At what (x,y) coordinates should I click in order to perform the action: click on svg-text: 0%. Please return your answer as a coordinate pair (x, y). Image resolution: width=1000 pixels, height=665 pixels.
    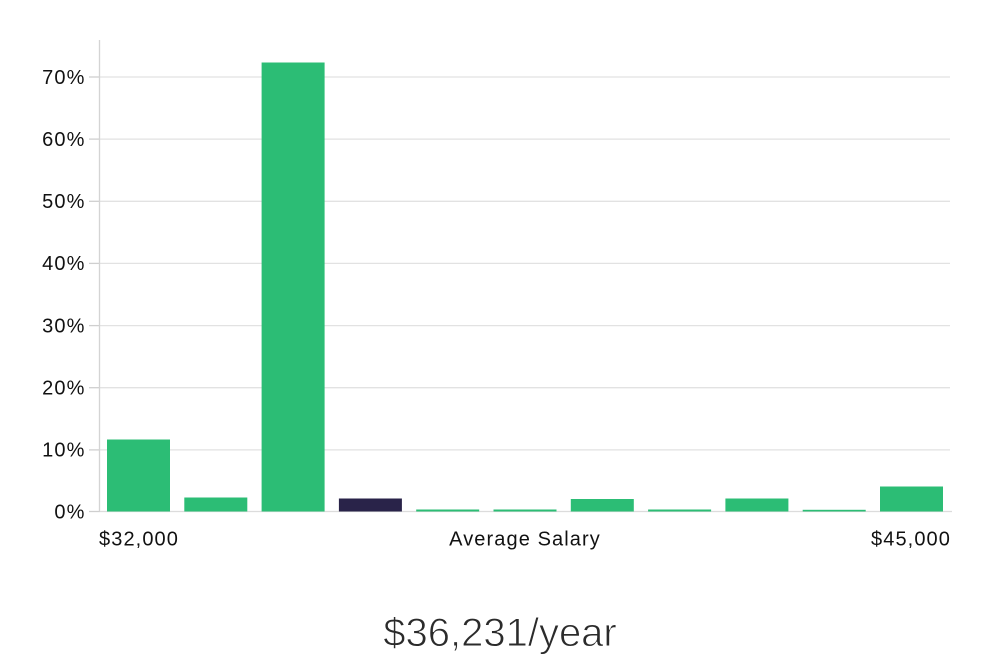
    Looking at the image, I should click on (69, 512).